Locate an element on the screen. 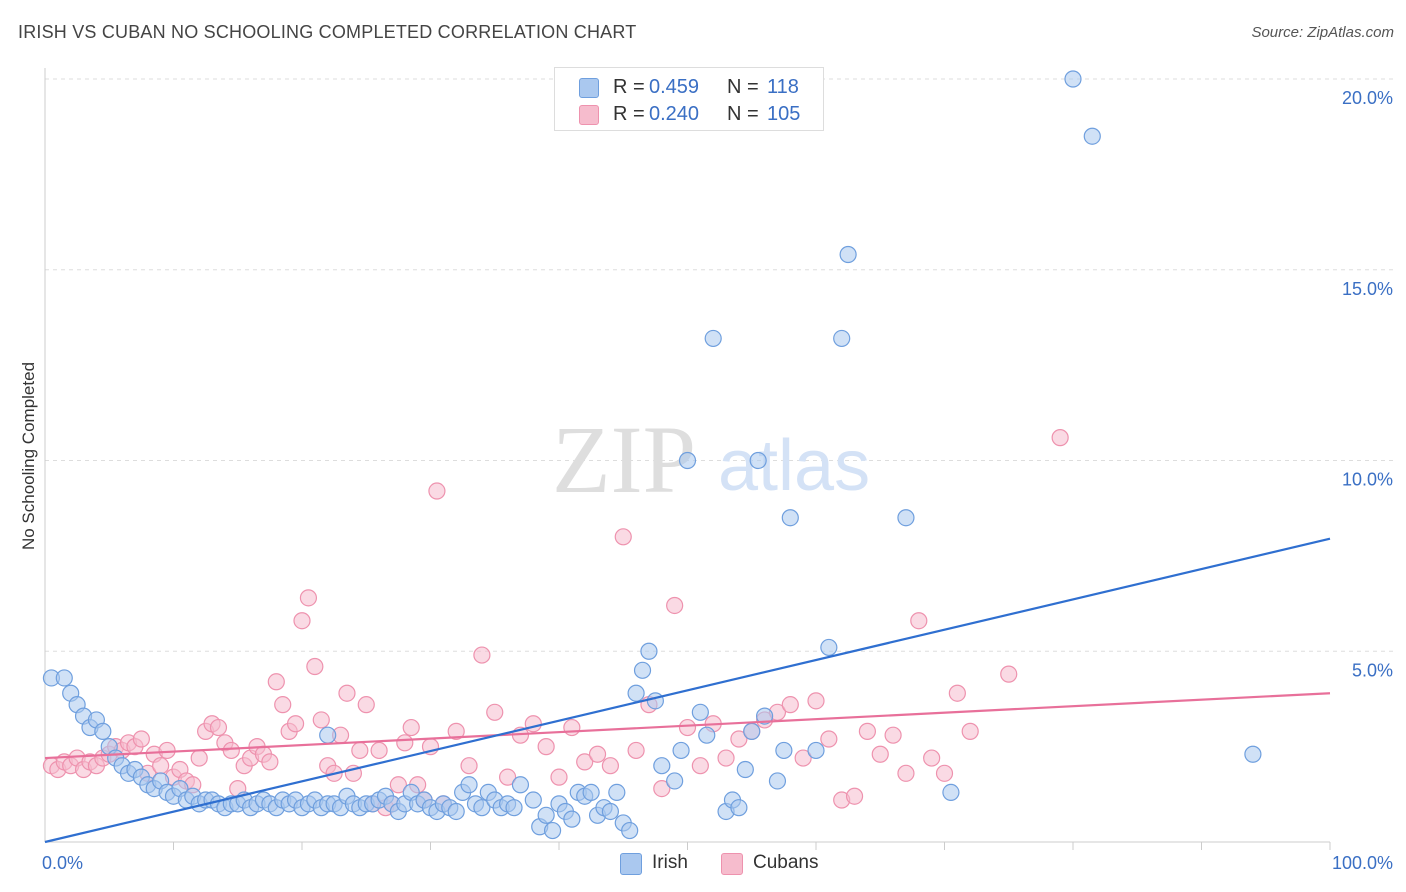 Image resolution: width=1406 pixels, height=892 pixels. cubans-r-value: 0.240 is located at coordinates (674, 114).